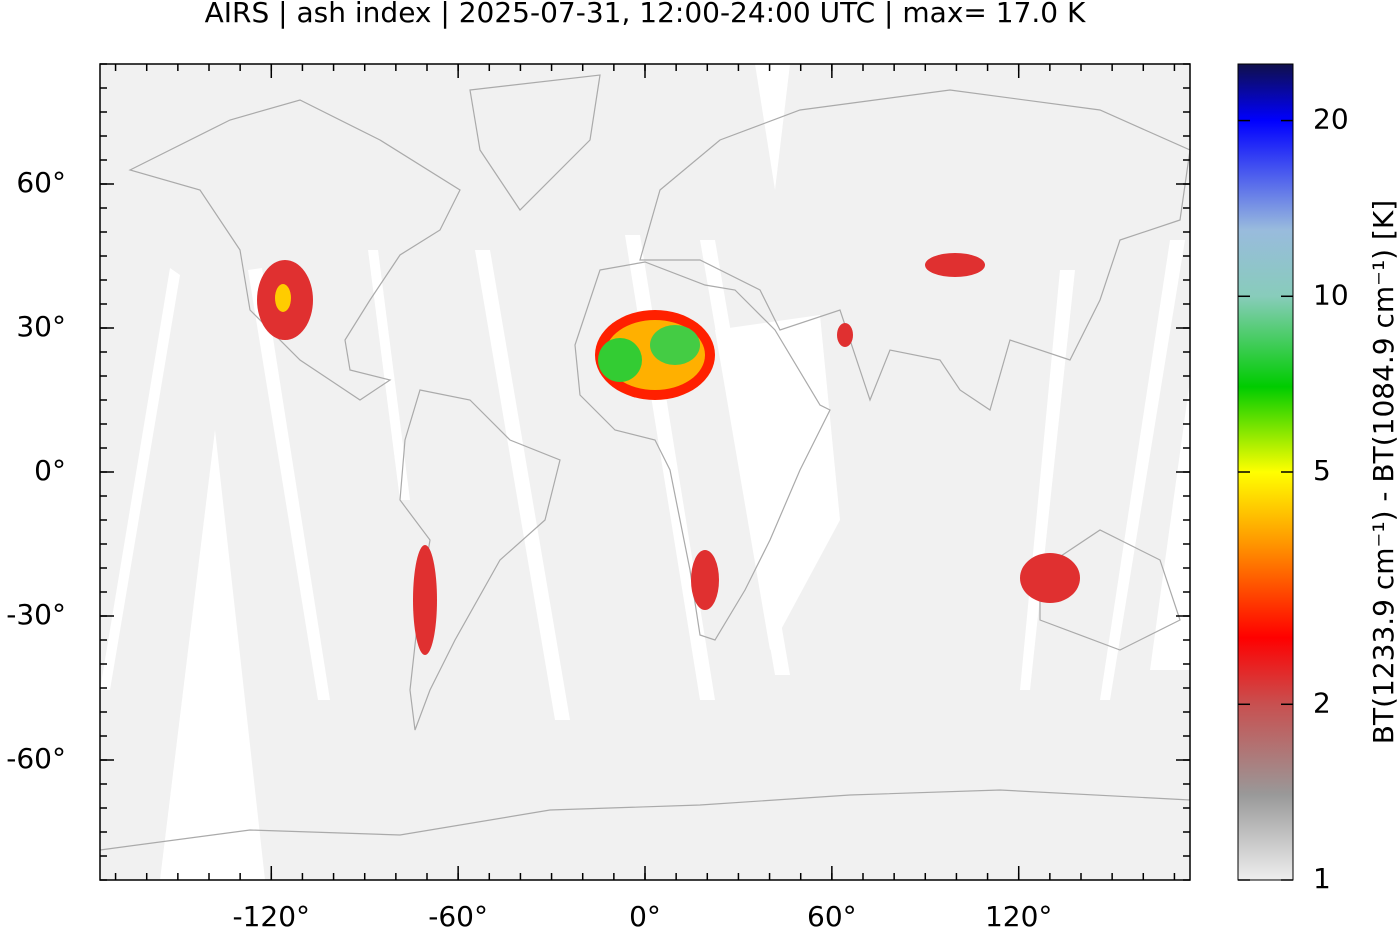 This screenshot has height=930, width=1400. I want to click on x-tick-label: 60°, so click(832, 915).